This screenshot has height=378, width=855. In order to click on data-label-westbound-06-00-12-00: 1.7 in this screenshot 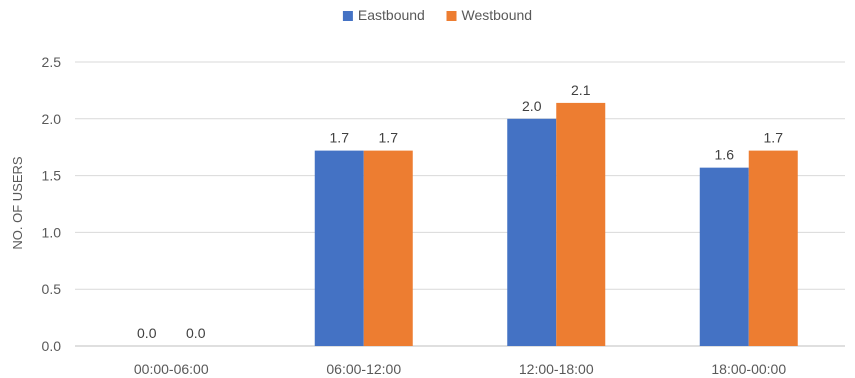, I will do `click(389, 138)`.